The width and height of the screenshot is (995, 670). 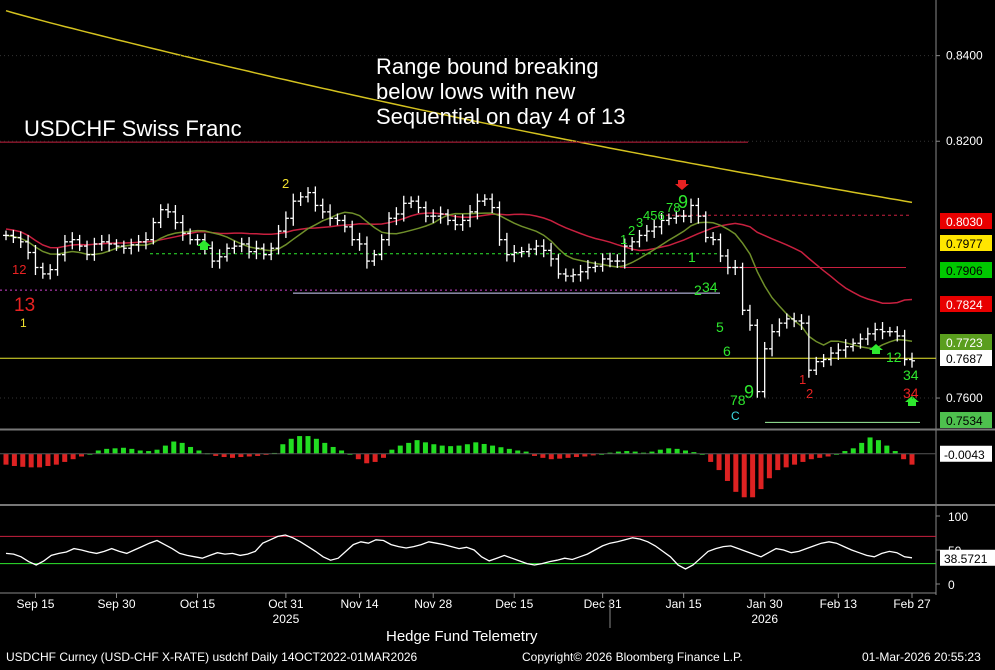 I want to click on buy-arrow-icon, so click(x=204, y=245).